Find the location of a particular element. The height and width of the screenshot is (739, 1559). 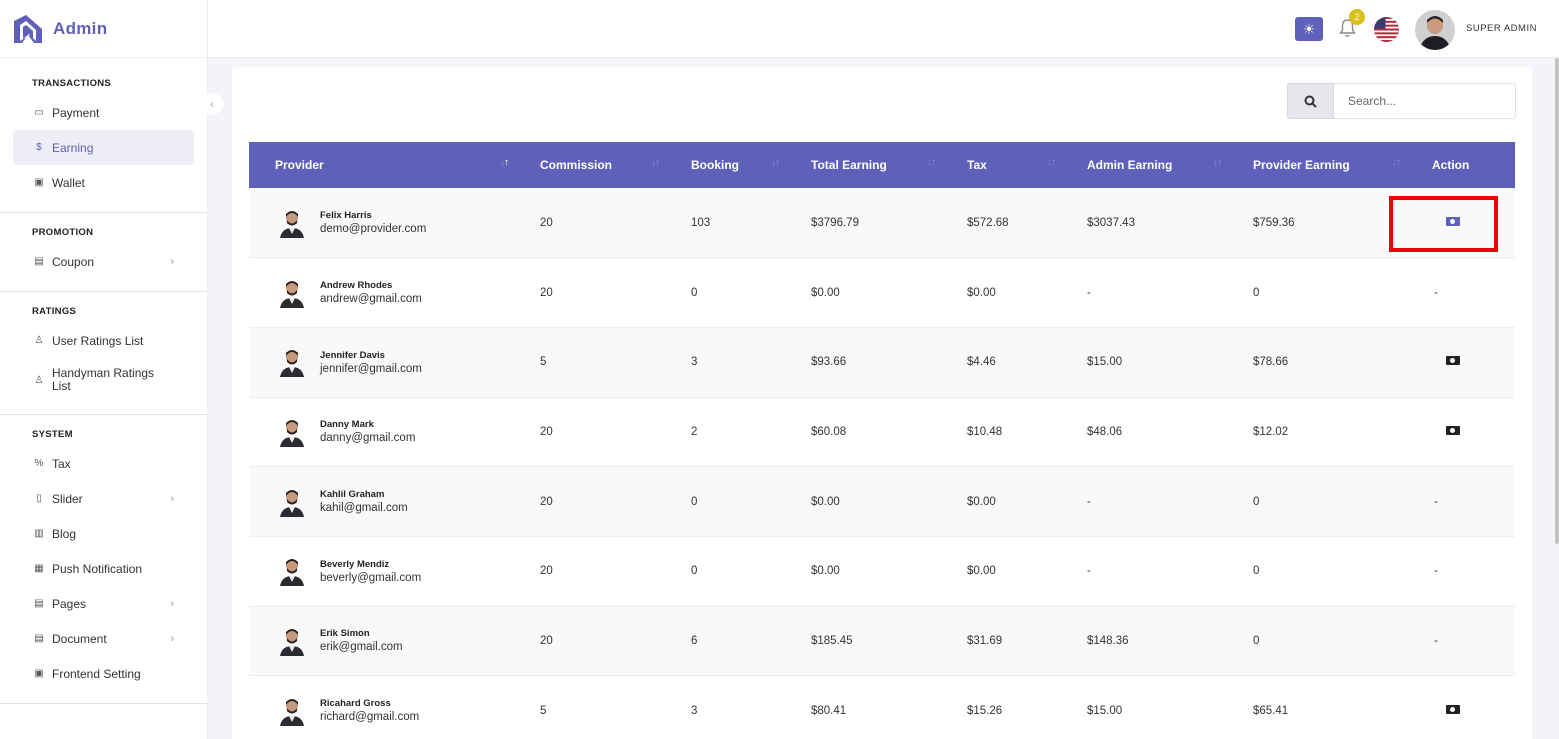

us-flag-icon is located at coordinates (1386, 29).